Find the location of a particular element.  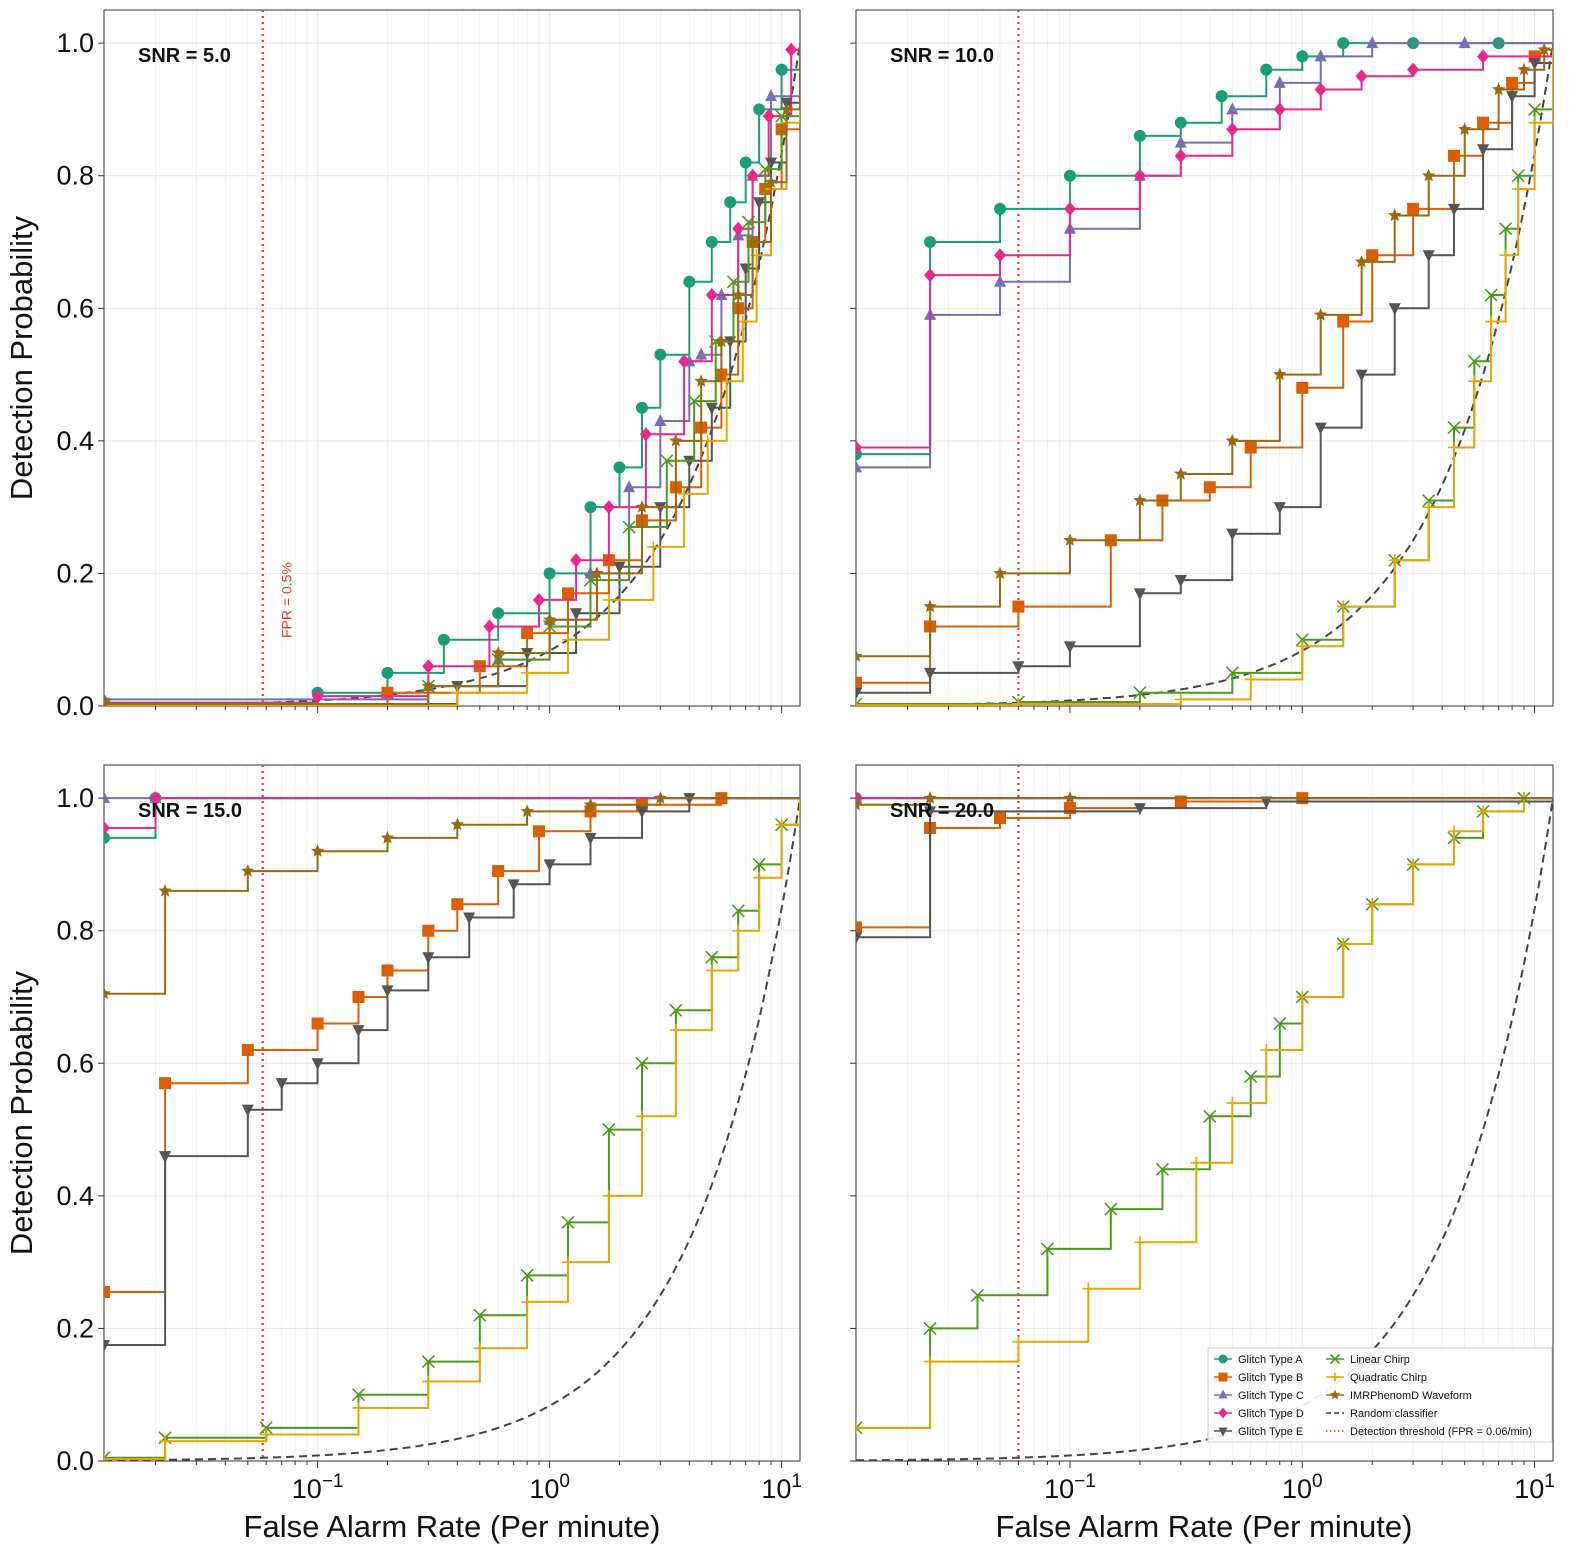

y-tick-label: 1.0 is located at coordinates (75, 798).